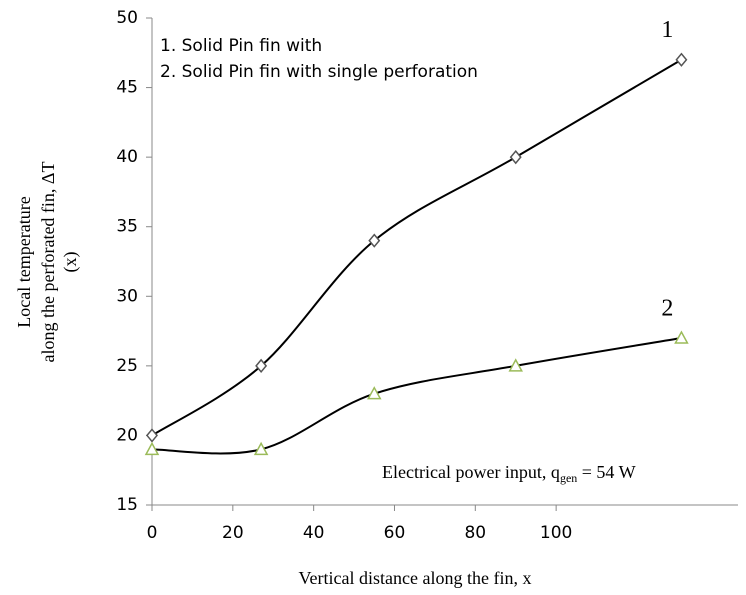 Image resolution: width=746 pixels, height=595 pixels. Describe the element at coordinates (127, 435) in the screenshot. I see `y-tick-label: 20` at that location.